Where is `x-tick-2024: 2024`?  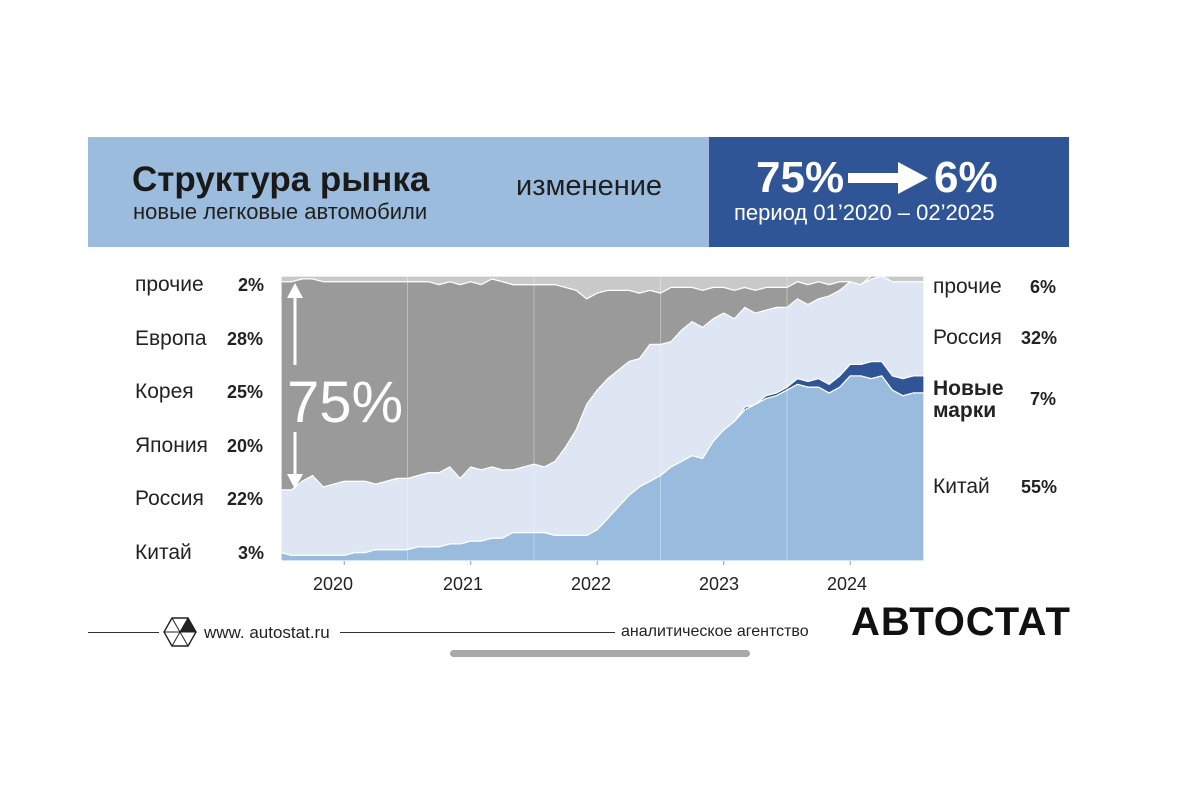
x-tick-2024: 2024 is located at coordinates (847, 584).